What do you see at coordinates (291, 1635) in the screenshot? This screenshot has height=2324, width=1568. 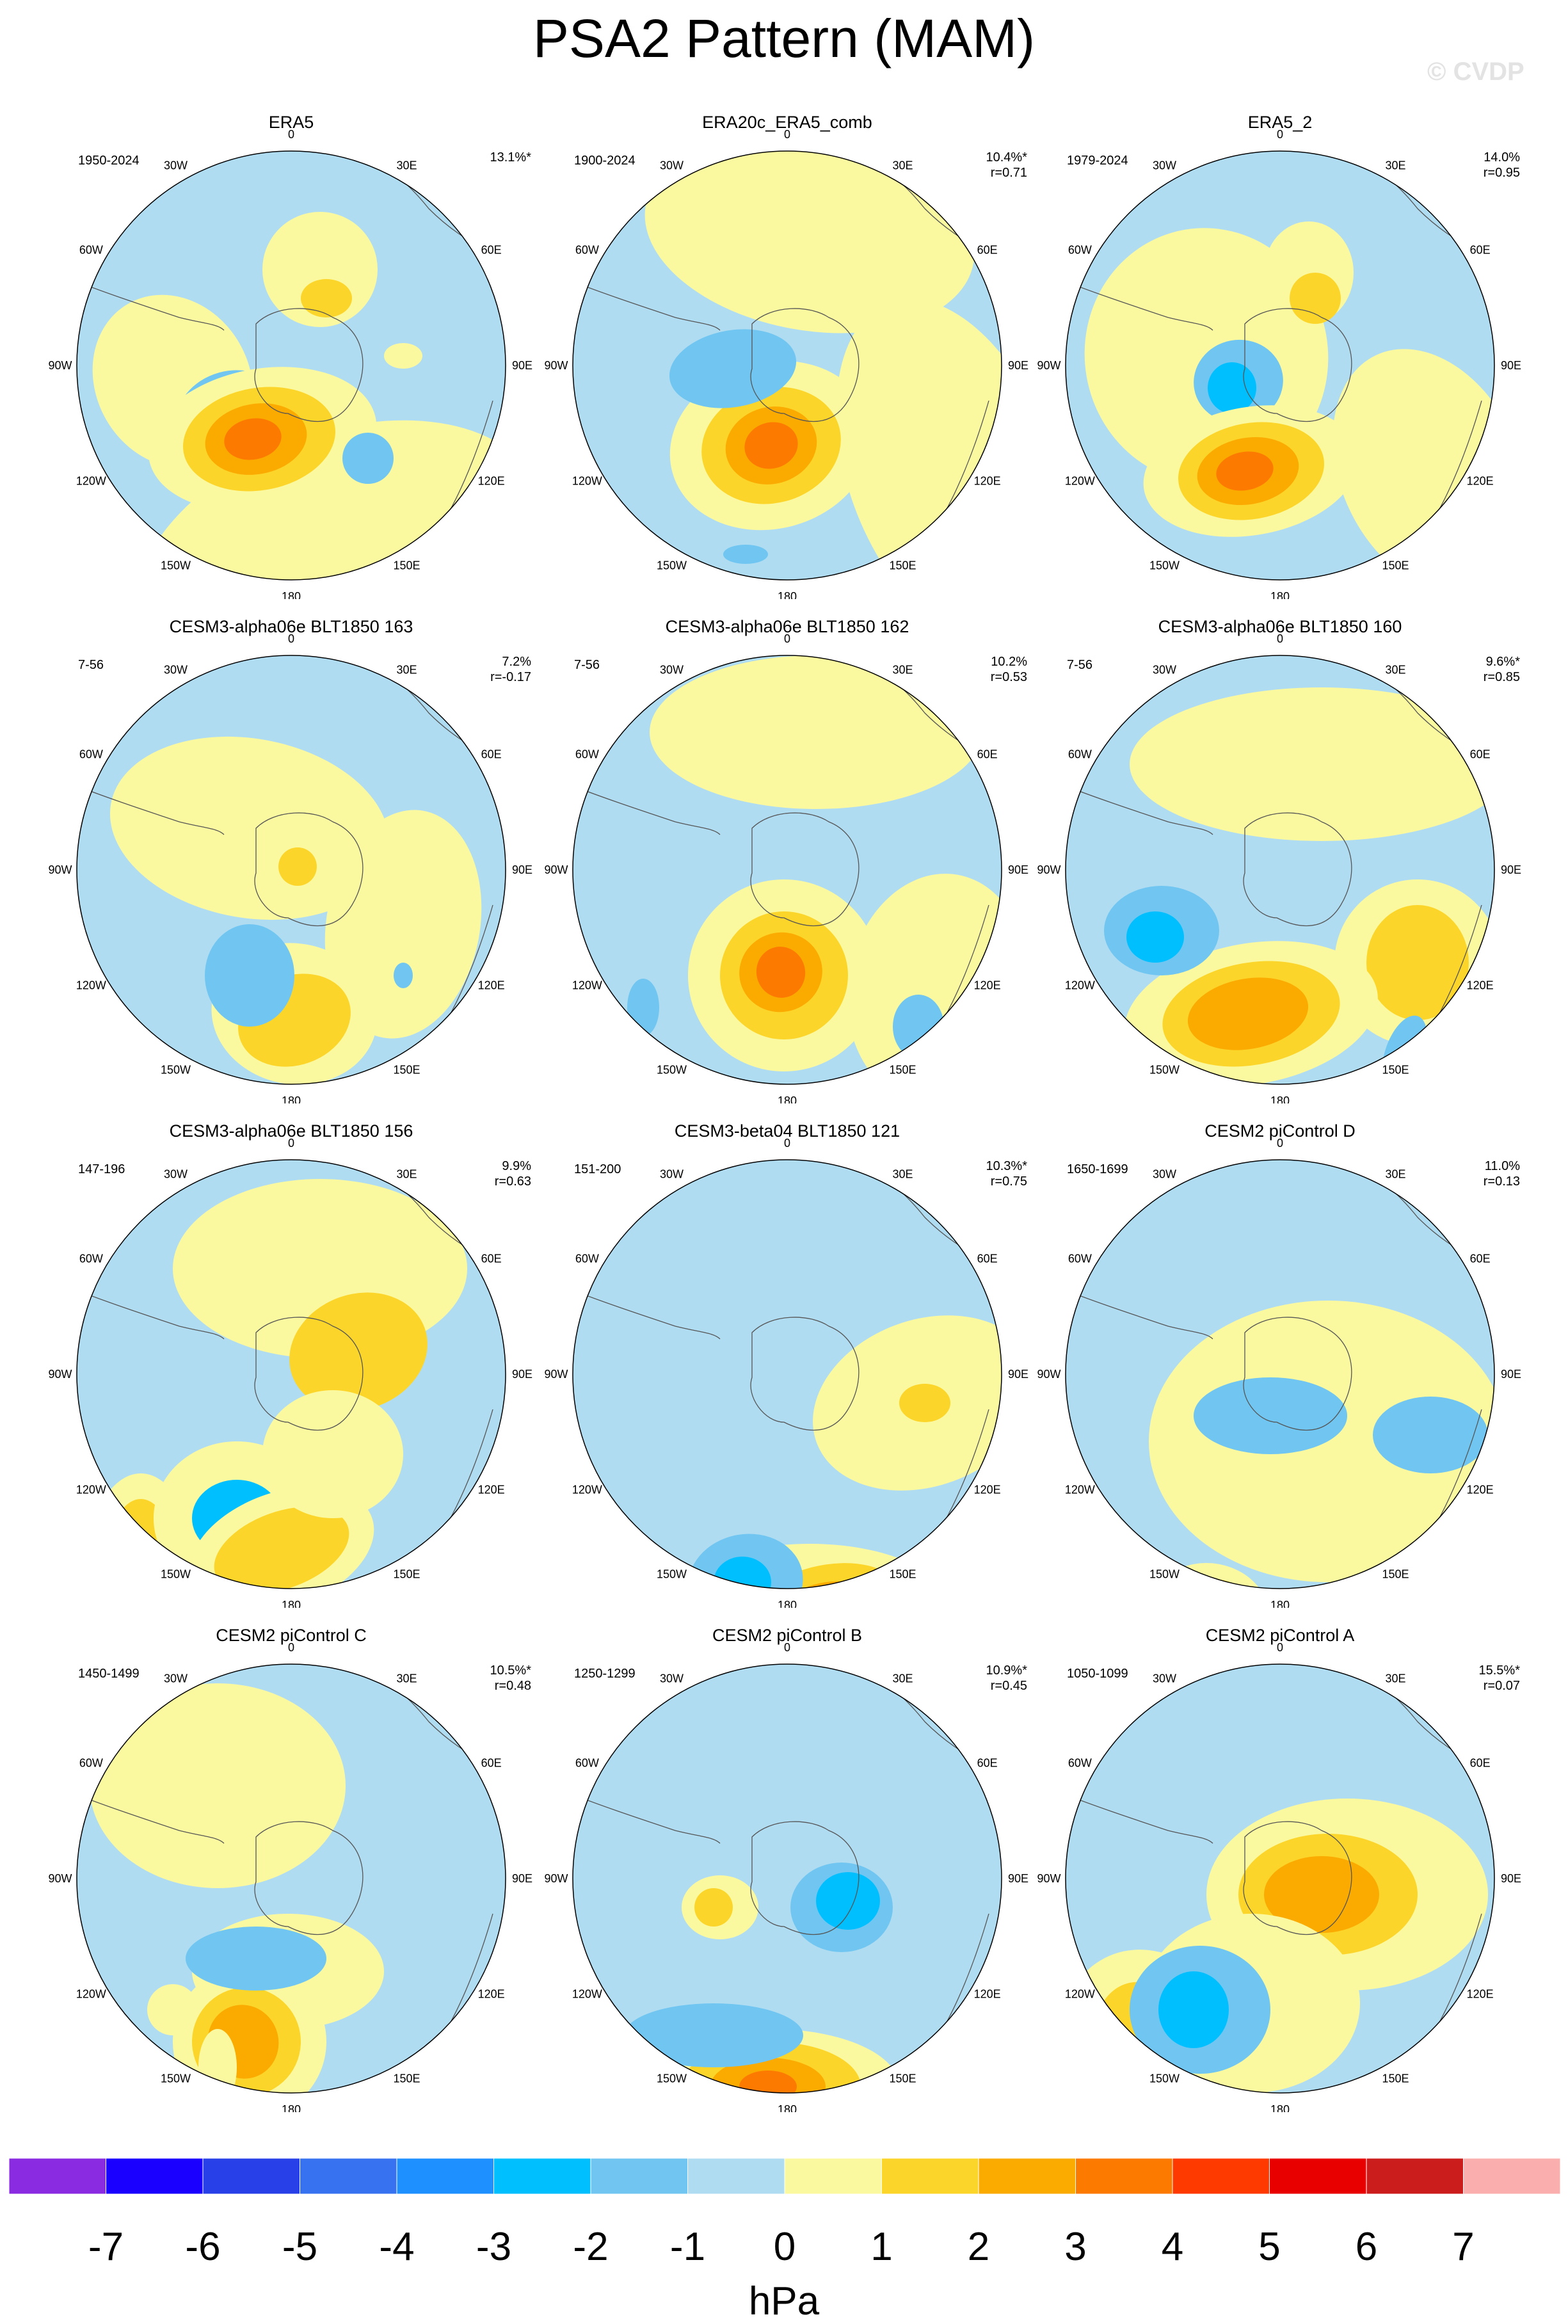 I see `panel-title: CESM2 piControl C` at bounding box center [291, 1635].